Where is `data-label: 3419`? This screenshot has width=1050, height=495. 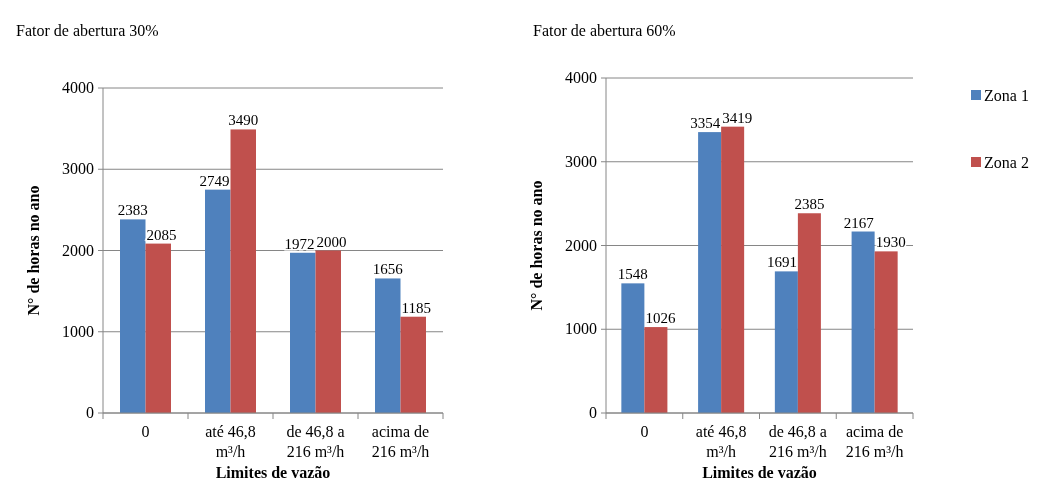 data-label: 3419 is located at coordinates (737, 117).